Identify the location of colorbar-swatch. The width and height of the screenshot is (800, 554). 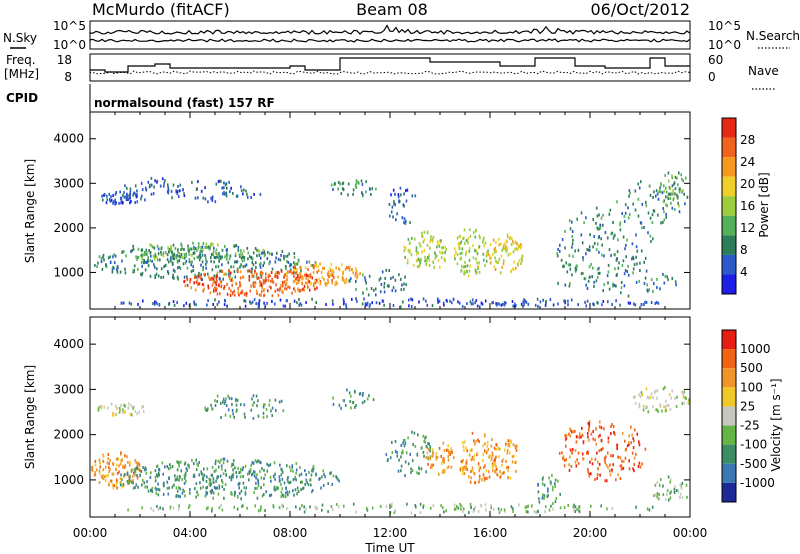
(729, 284).